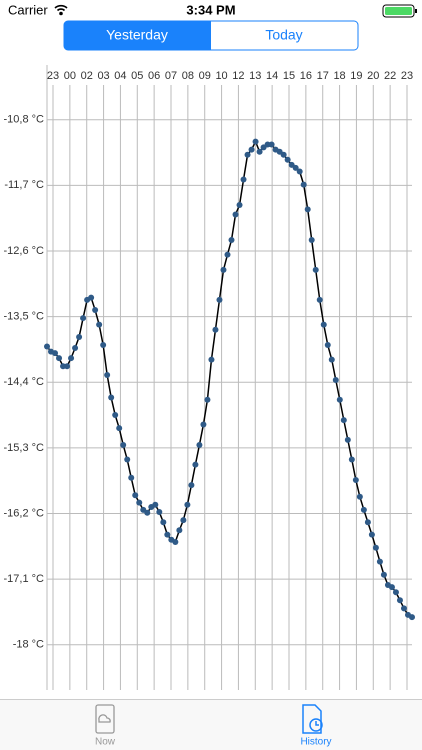  Describe the element at coordinates (210, 9) in the screenshot. I see `clock: 3:34 PM` at that location.